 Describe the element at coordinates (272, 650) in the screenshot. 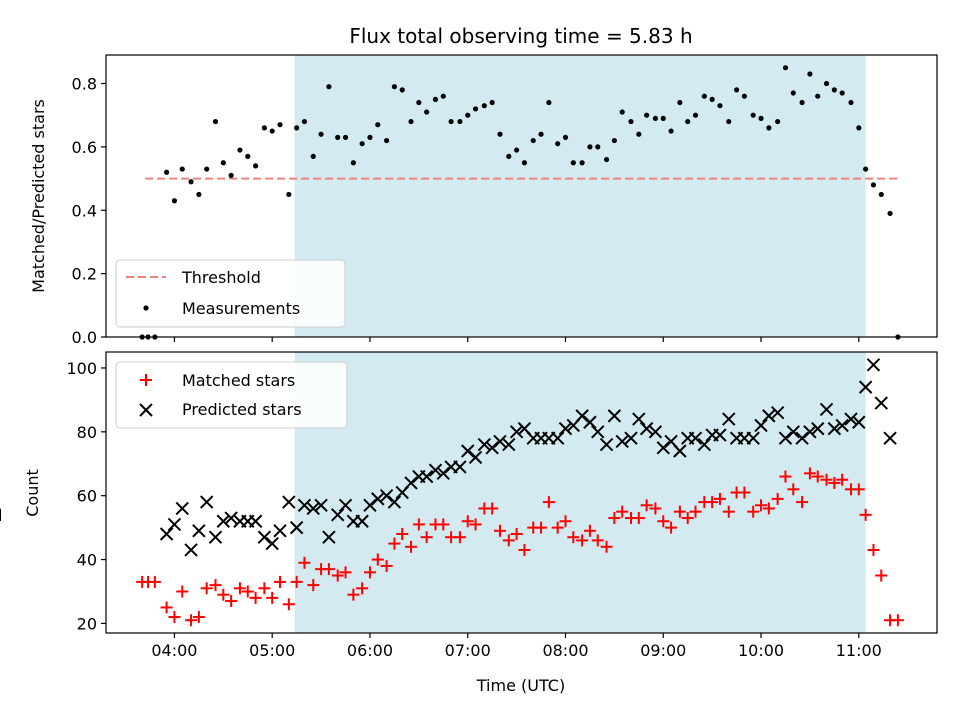

I see `x-tick-label: 05:00` at that location.